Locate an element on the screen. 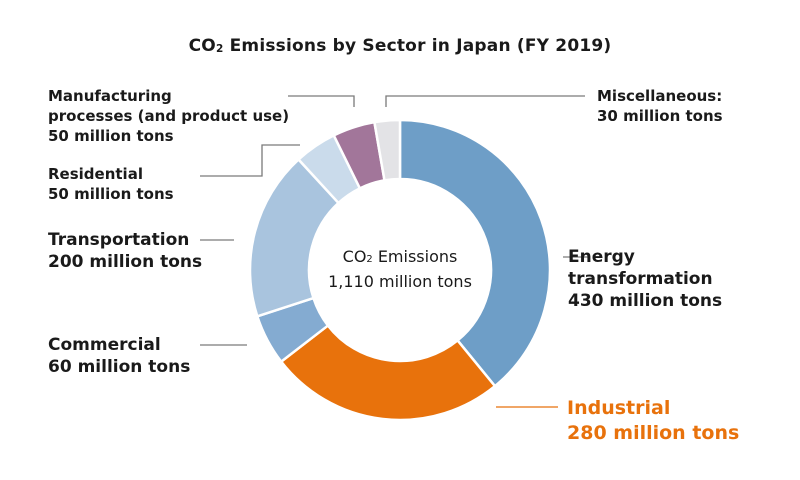 This screenshot has width=800, height=480. leader-line-residential is located at coordinates (250, 160).